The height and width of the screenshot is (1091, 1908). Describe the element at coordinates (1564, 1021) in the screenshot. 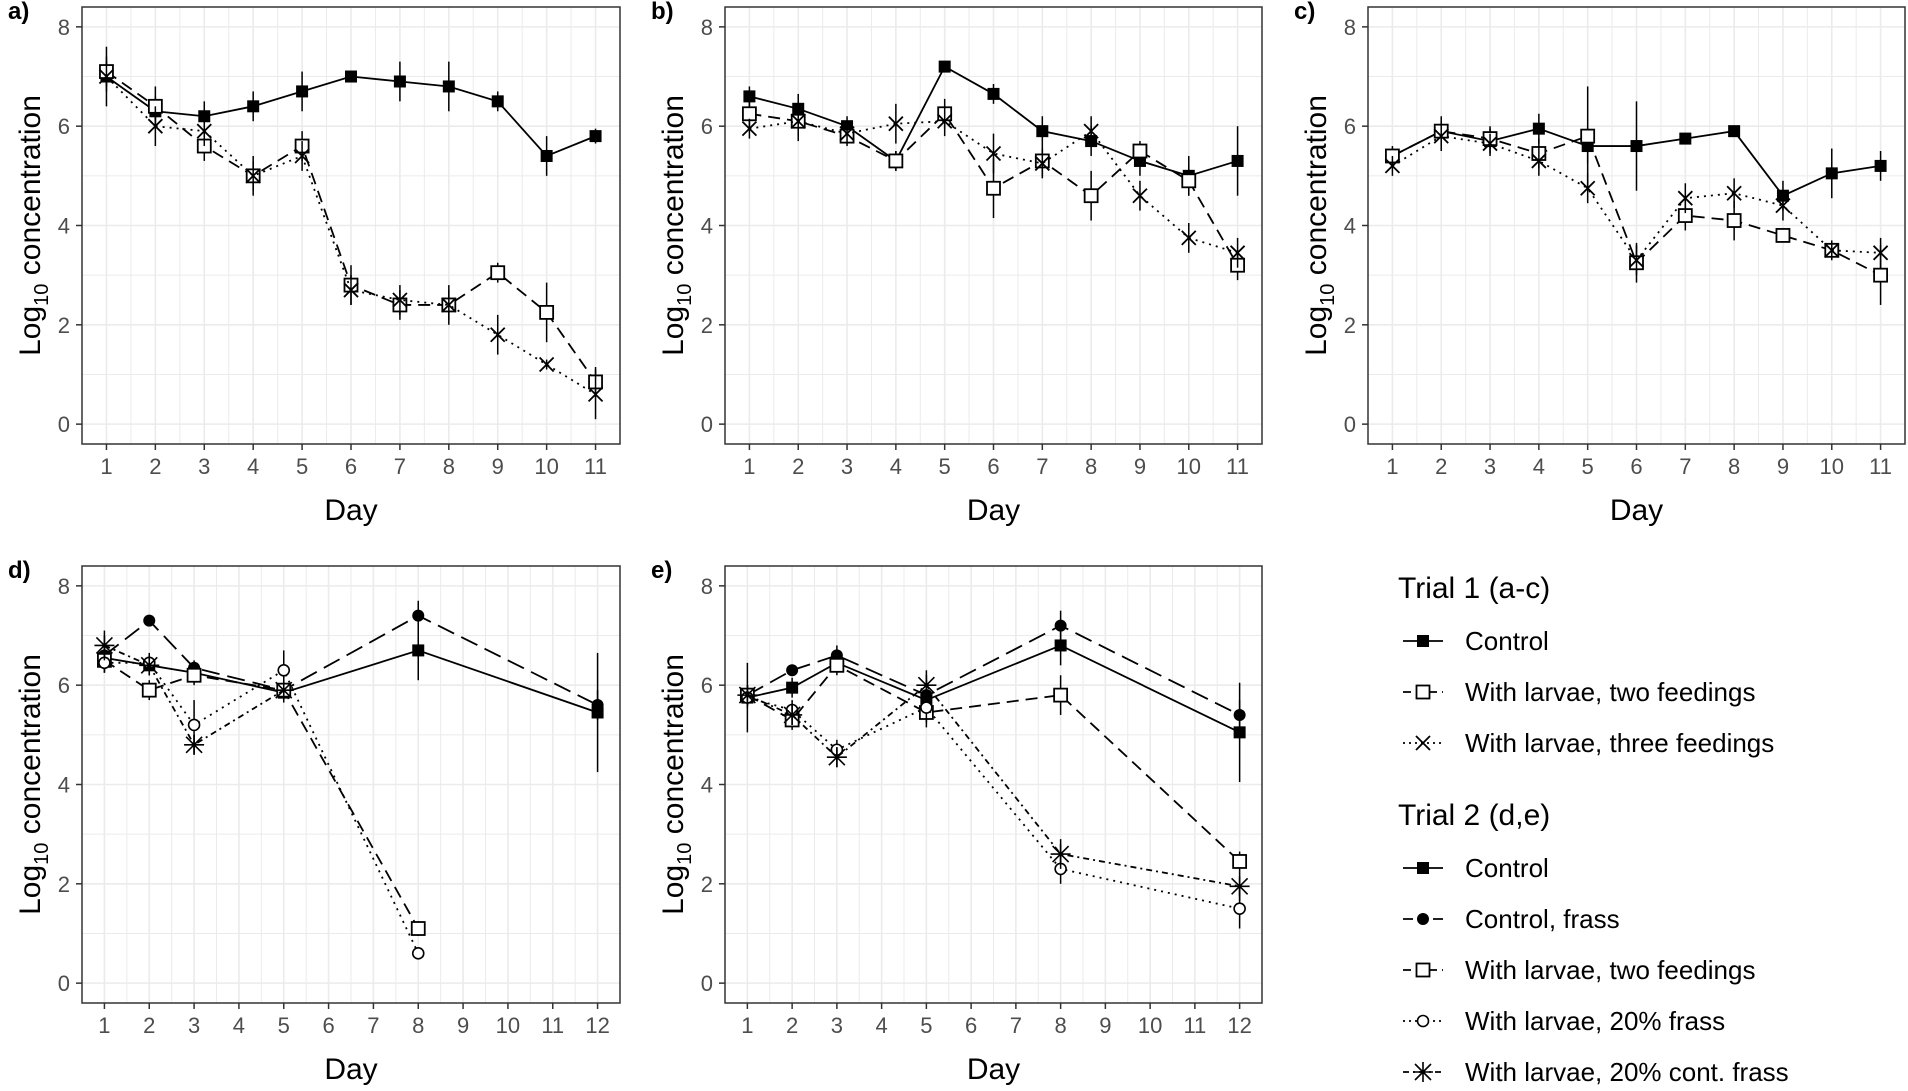

I see `legend-entry-trial2-frass: With larvae, 20% frass` at that location.